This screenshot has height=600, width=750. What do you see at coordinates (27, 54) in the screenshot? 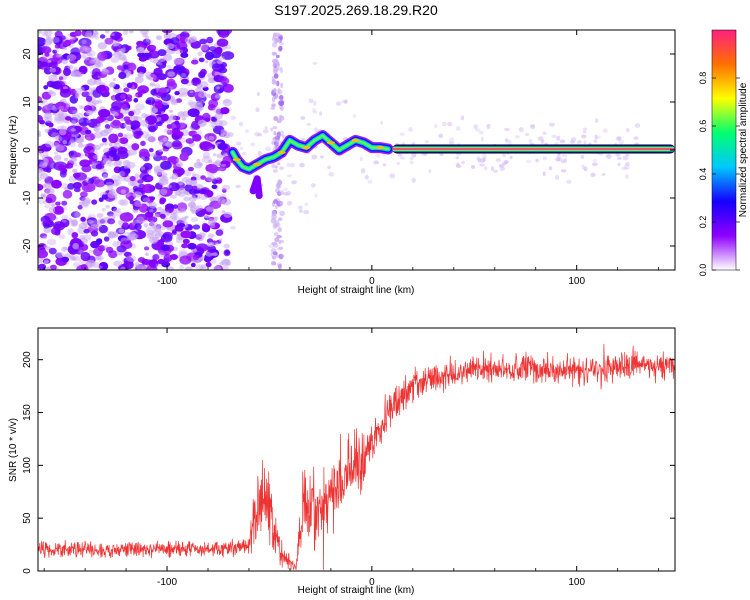
I see `spectrogram-y-tick-label: 20` at bounding box center [27, 54].